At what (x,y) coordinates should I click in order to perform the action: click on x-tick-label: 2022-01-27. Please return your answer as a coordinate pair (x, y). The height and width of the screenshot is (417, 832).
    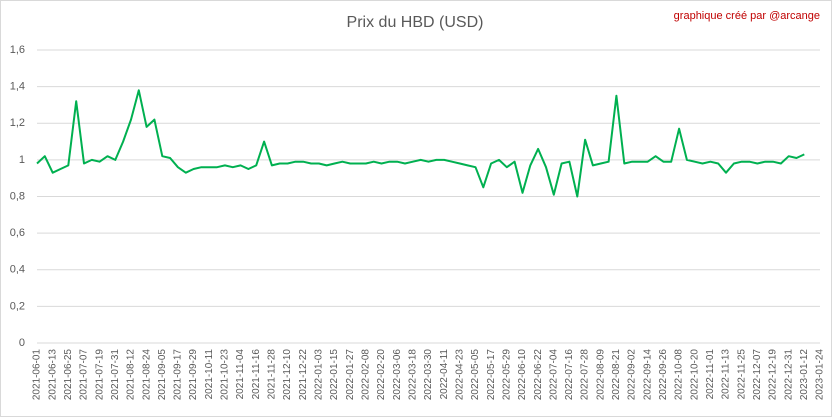
    Looking at the image, I should click on (350, 375).